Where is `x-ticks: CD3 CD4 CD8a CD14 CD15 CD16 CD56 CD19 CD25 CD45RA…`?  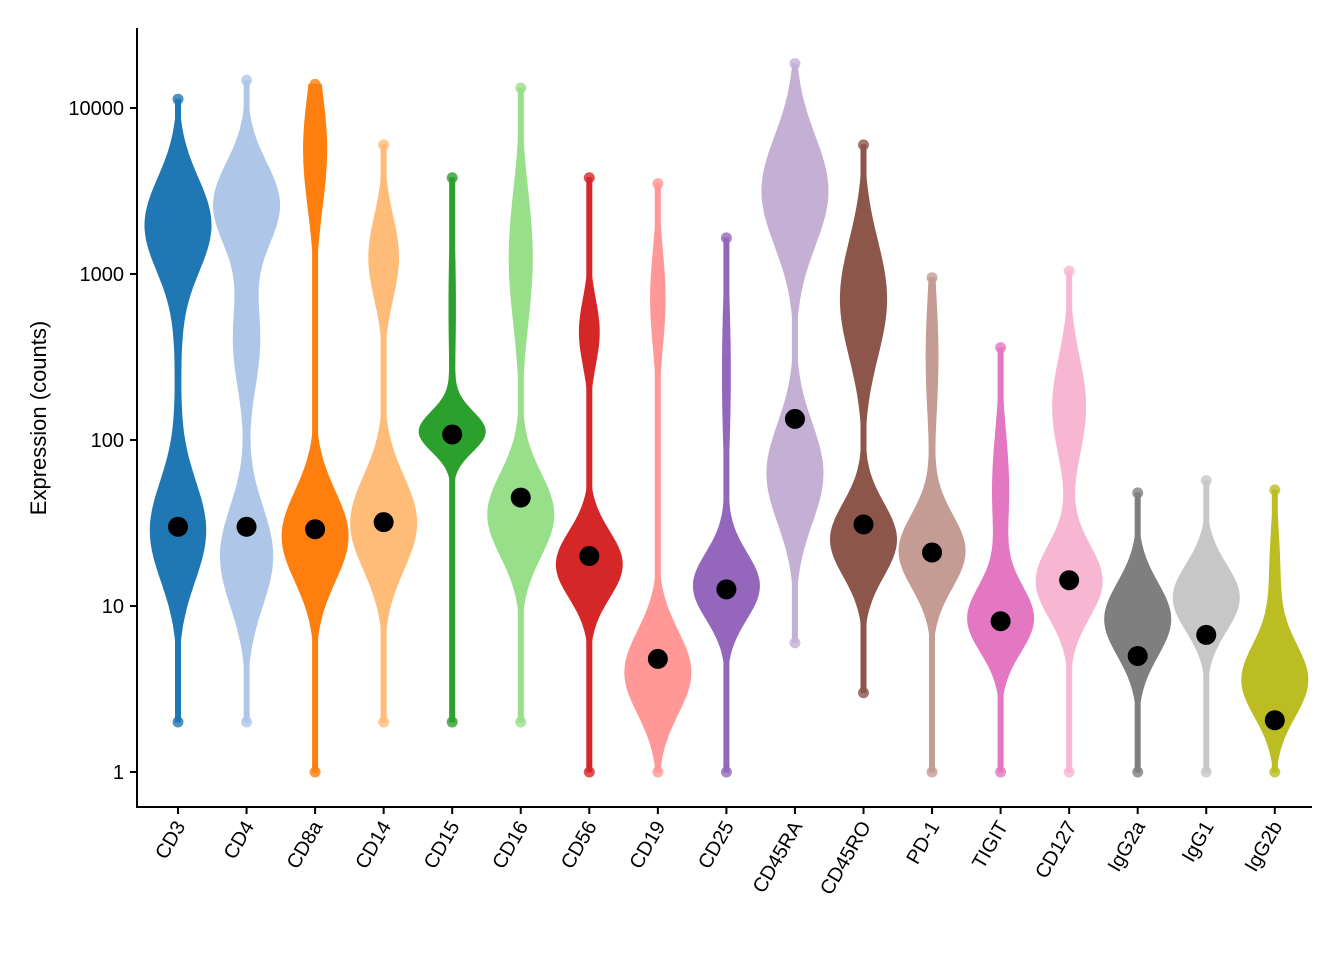
x-ticks: CD3 CD4 CD8a CD14 CD15 CD16 CD56 CD19 CD25 CD45RA… is located at coordinates (719, 853).